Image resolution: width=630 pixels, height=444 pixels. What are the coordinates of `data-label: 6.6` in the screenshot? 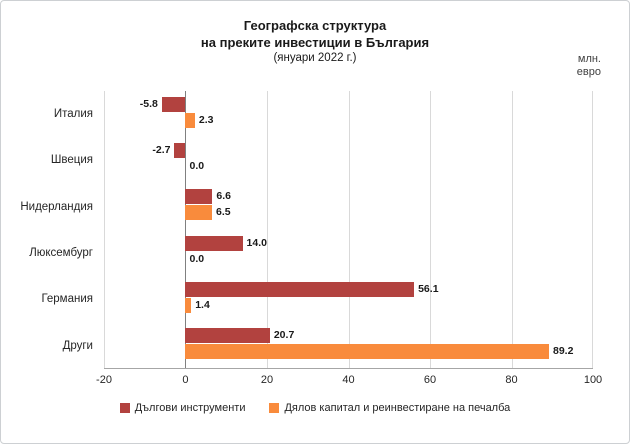 It's located at (223, 196).